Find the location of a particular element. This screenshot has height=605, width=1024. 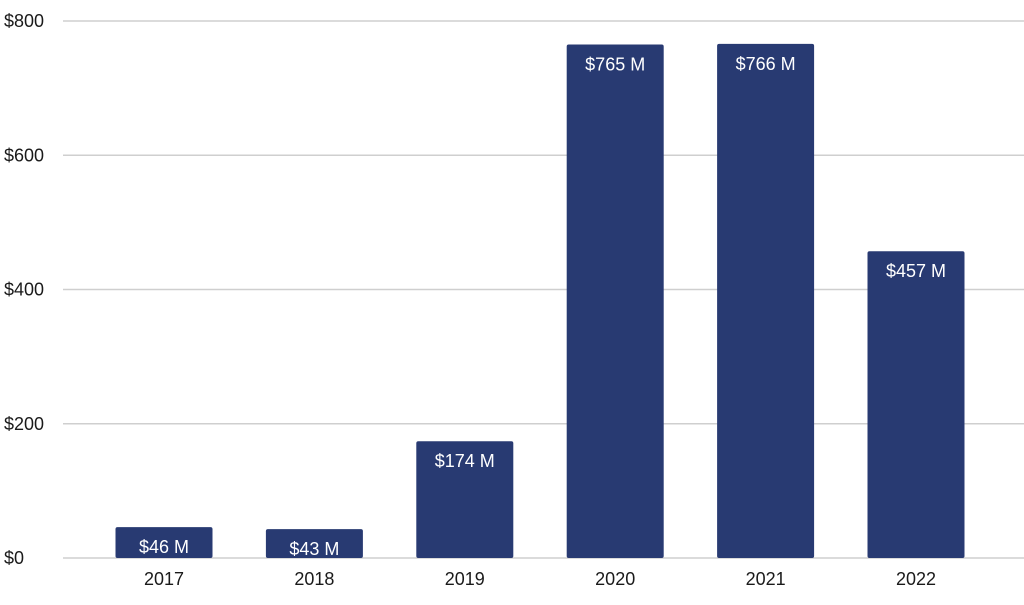

y-tick-label: $600 is located at coordinates (24, 155).